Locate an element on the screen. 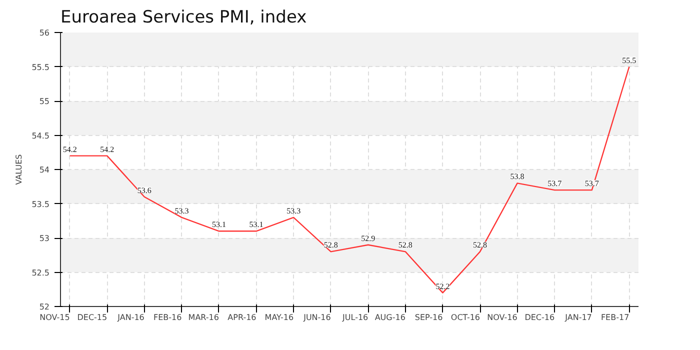 This screenshot has height=350, width=700. data-label: 55.5 is located at coordinates (629, 60).